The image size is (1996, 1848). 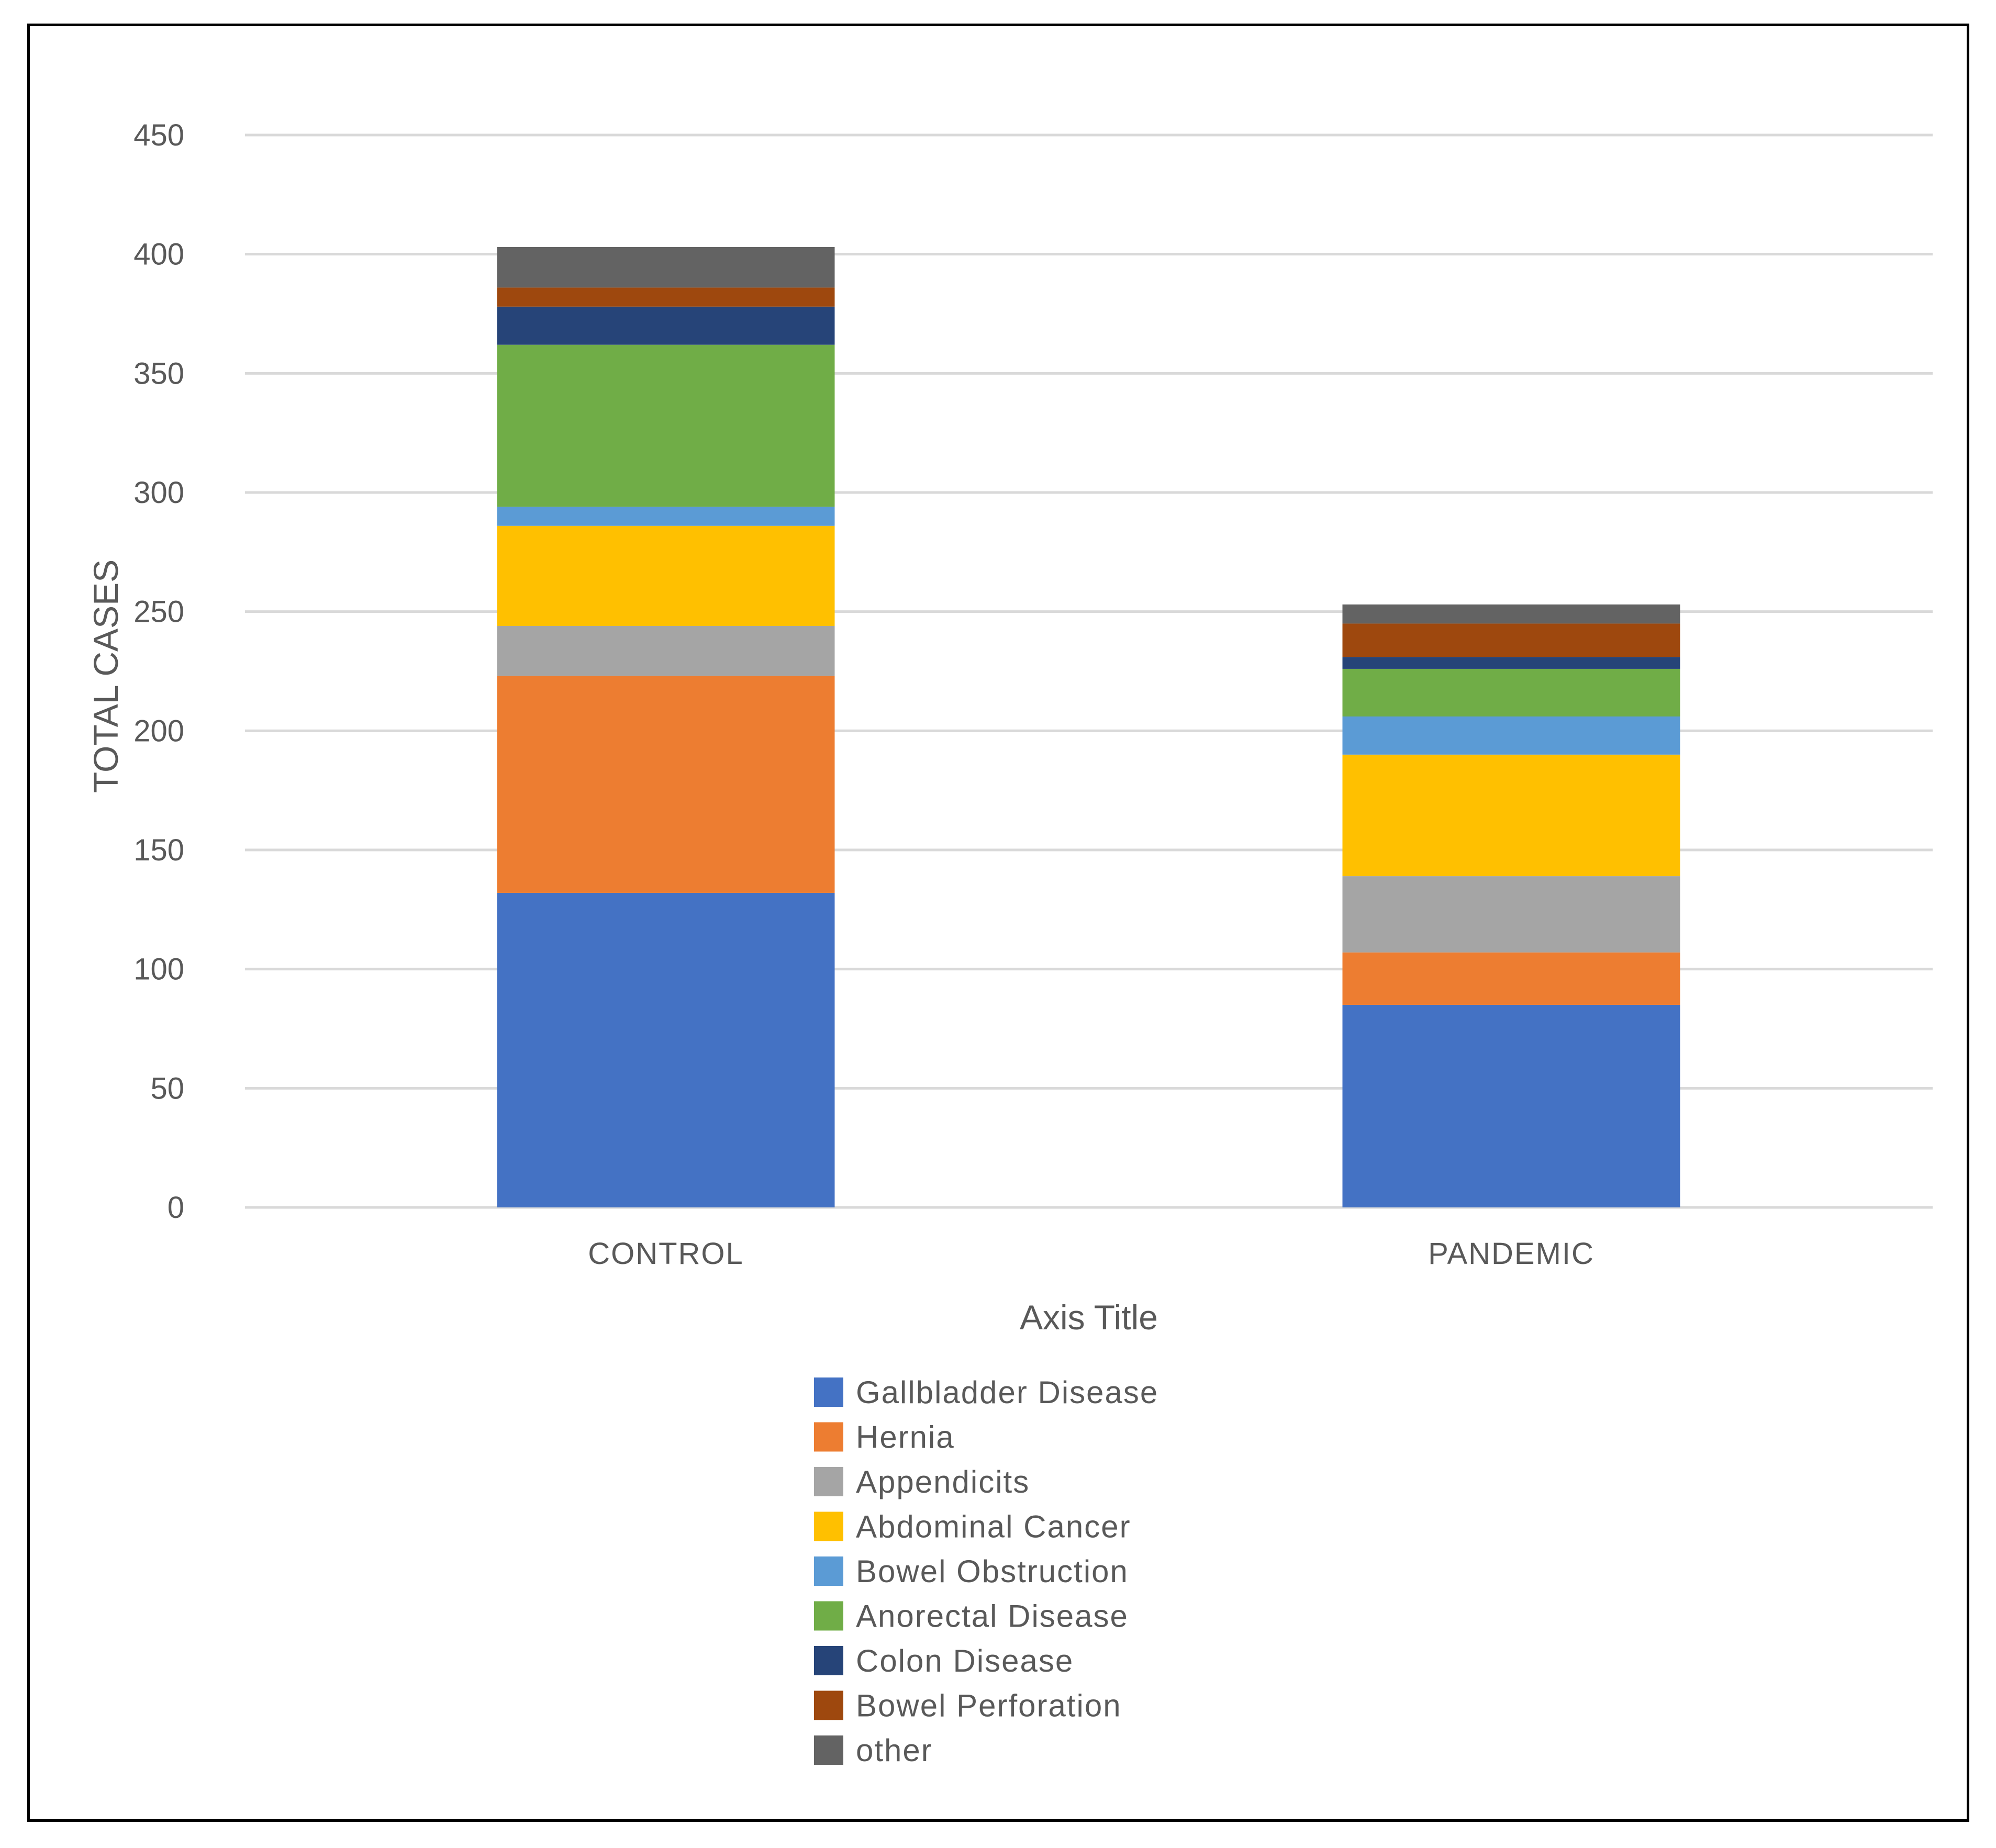 What do you see at coordinates (1091, 1254) in the screenshot?
I see `x-axis-categories: CONTROL PANDEMIC` at bounding box center [1091, 1254].